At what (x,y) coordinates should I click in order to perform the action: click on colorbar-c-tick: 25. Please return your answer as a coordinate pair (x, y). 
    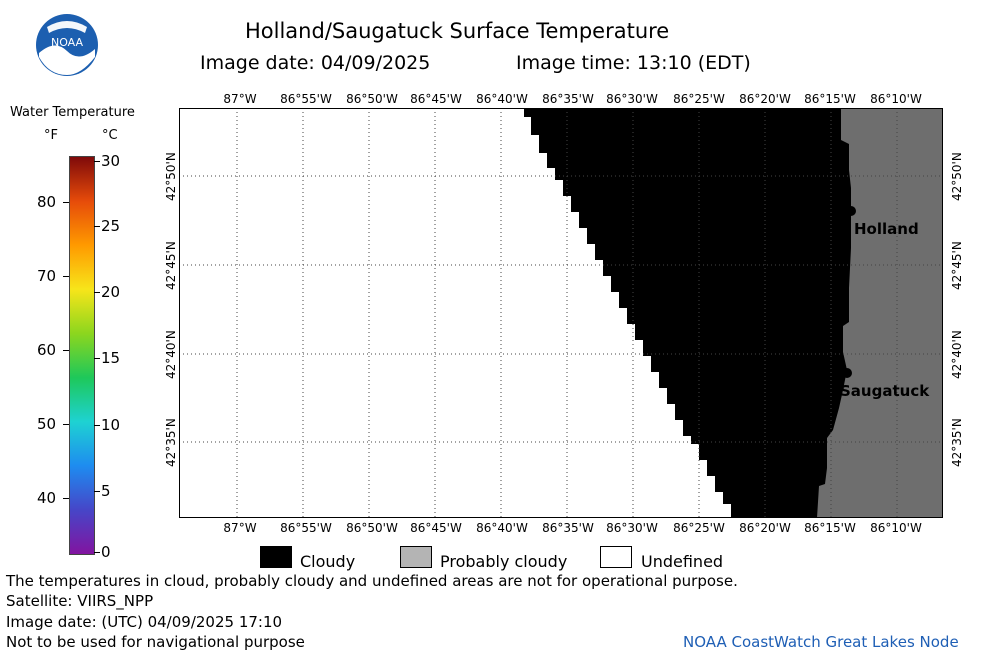
    Looking at the image, I should click on (111, 226).